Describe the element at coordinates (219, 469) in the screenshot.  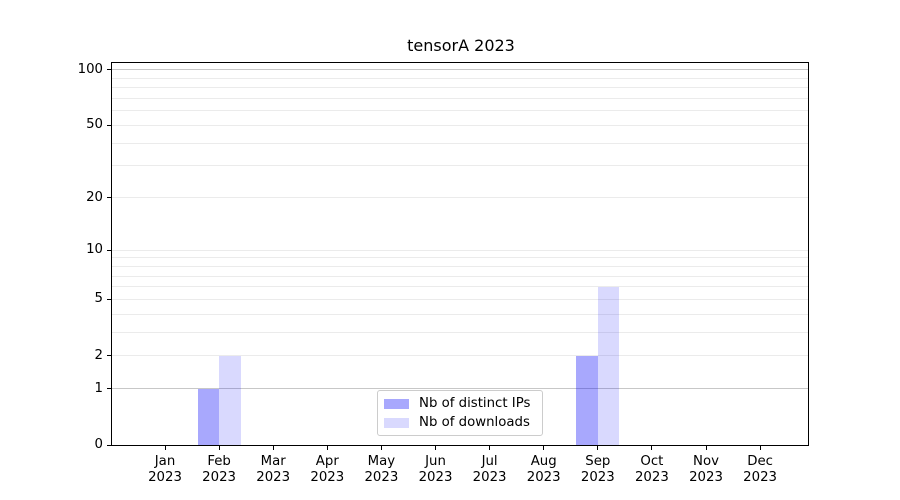
I see `x-tick-label-feb: Feb 2023` at that location.